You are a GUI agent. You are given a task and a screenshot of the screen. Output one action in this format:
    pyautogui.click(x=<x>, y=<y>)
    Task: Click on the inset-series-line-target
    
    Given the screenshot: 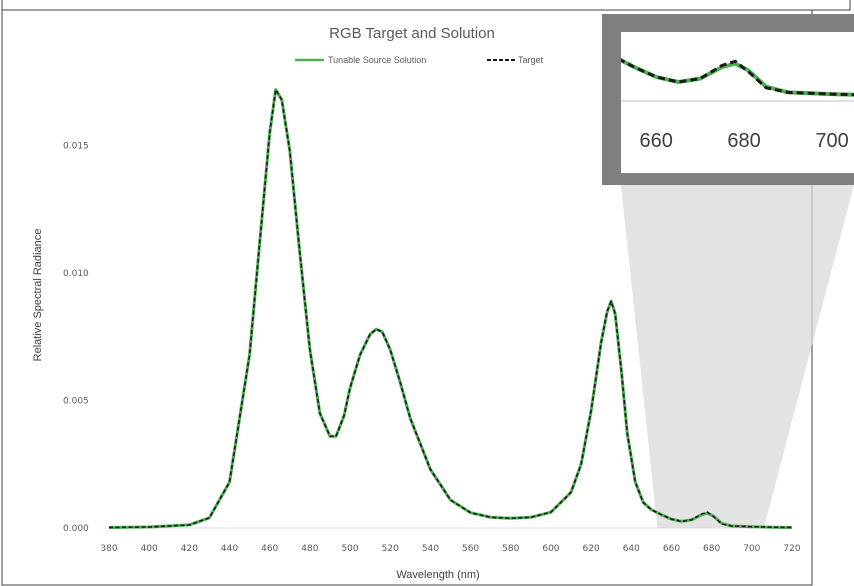 What is the action you would take?
    pyautogui.click(x=737, y=77)
    